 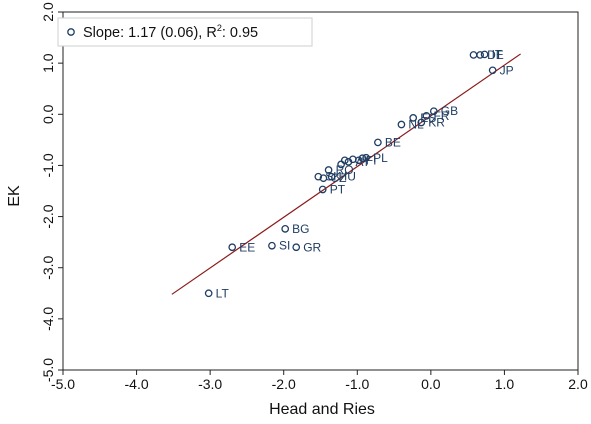 I want to click on x-tick-label: -3.0, so click(x=210, y=384).